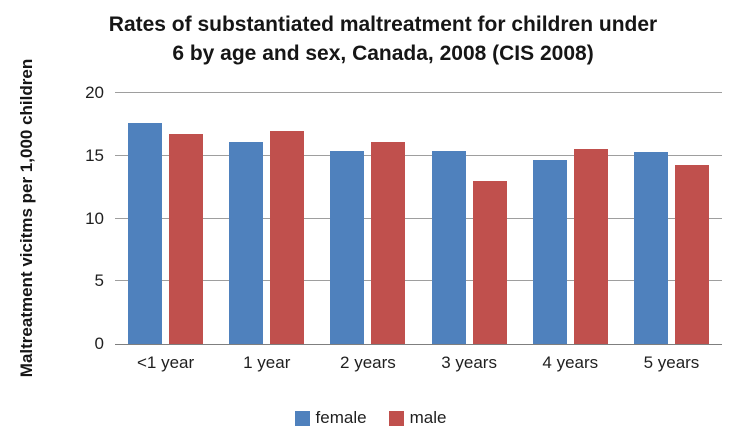 The height and width of the screenshot is (442, 741). I want to click on legend-item-male: male, so click(417, 418).